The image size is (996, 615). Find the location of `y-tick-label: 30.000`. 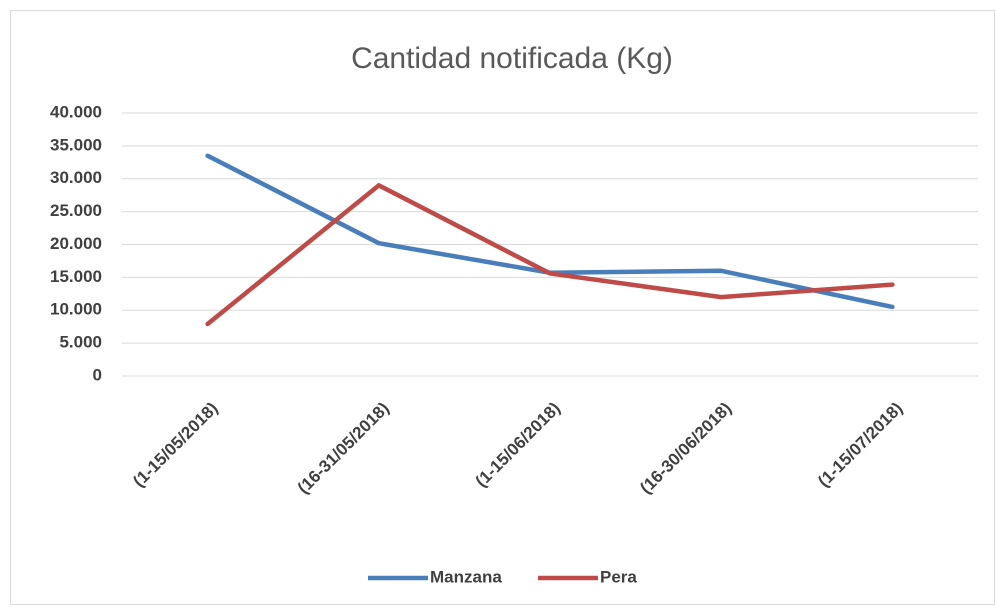

y-tick-label: 30.000 is located at coordinates (76, 177).